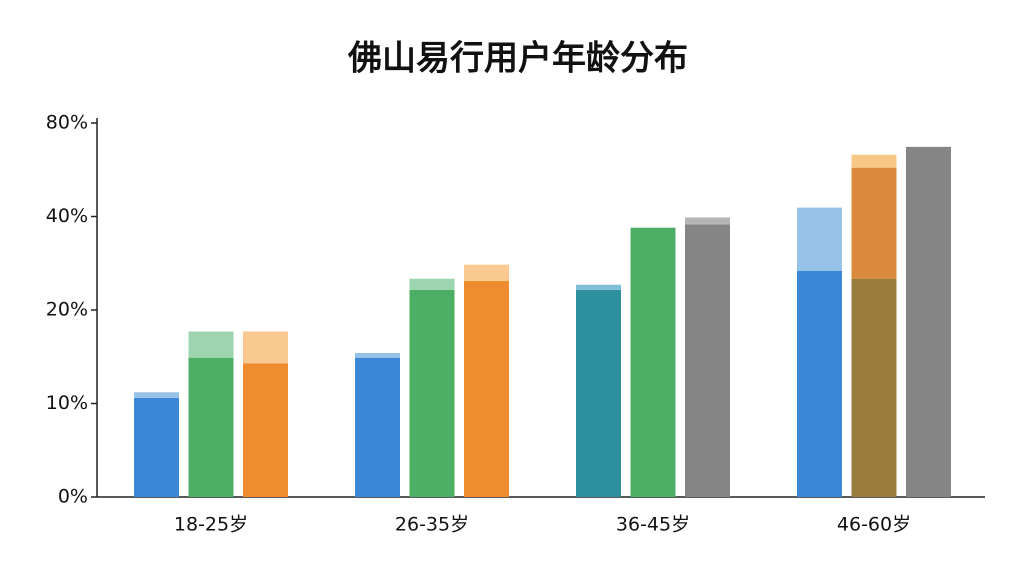  I want to click on y-tick-label: 80%, so click(67, 123).